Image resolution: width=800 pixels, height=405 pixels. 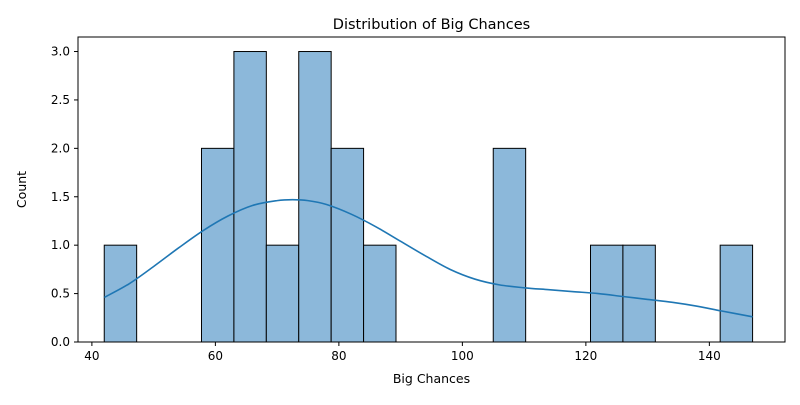 I want to click on x-tick-label: 100, so click(x=462, y=356).